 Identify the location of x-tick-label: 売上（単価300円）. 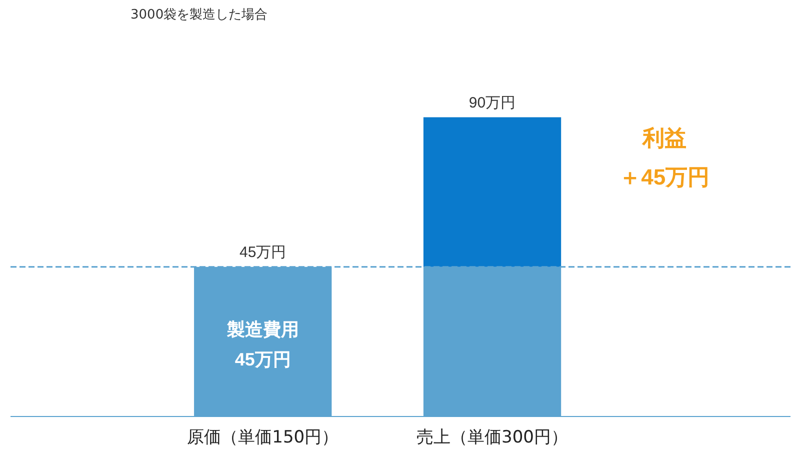
(492, 438).